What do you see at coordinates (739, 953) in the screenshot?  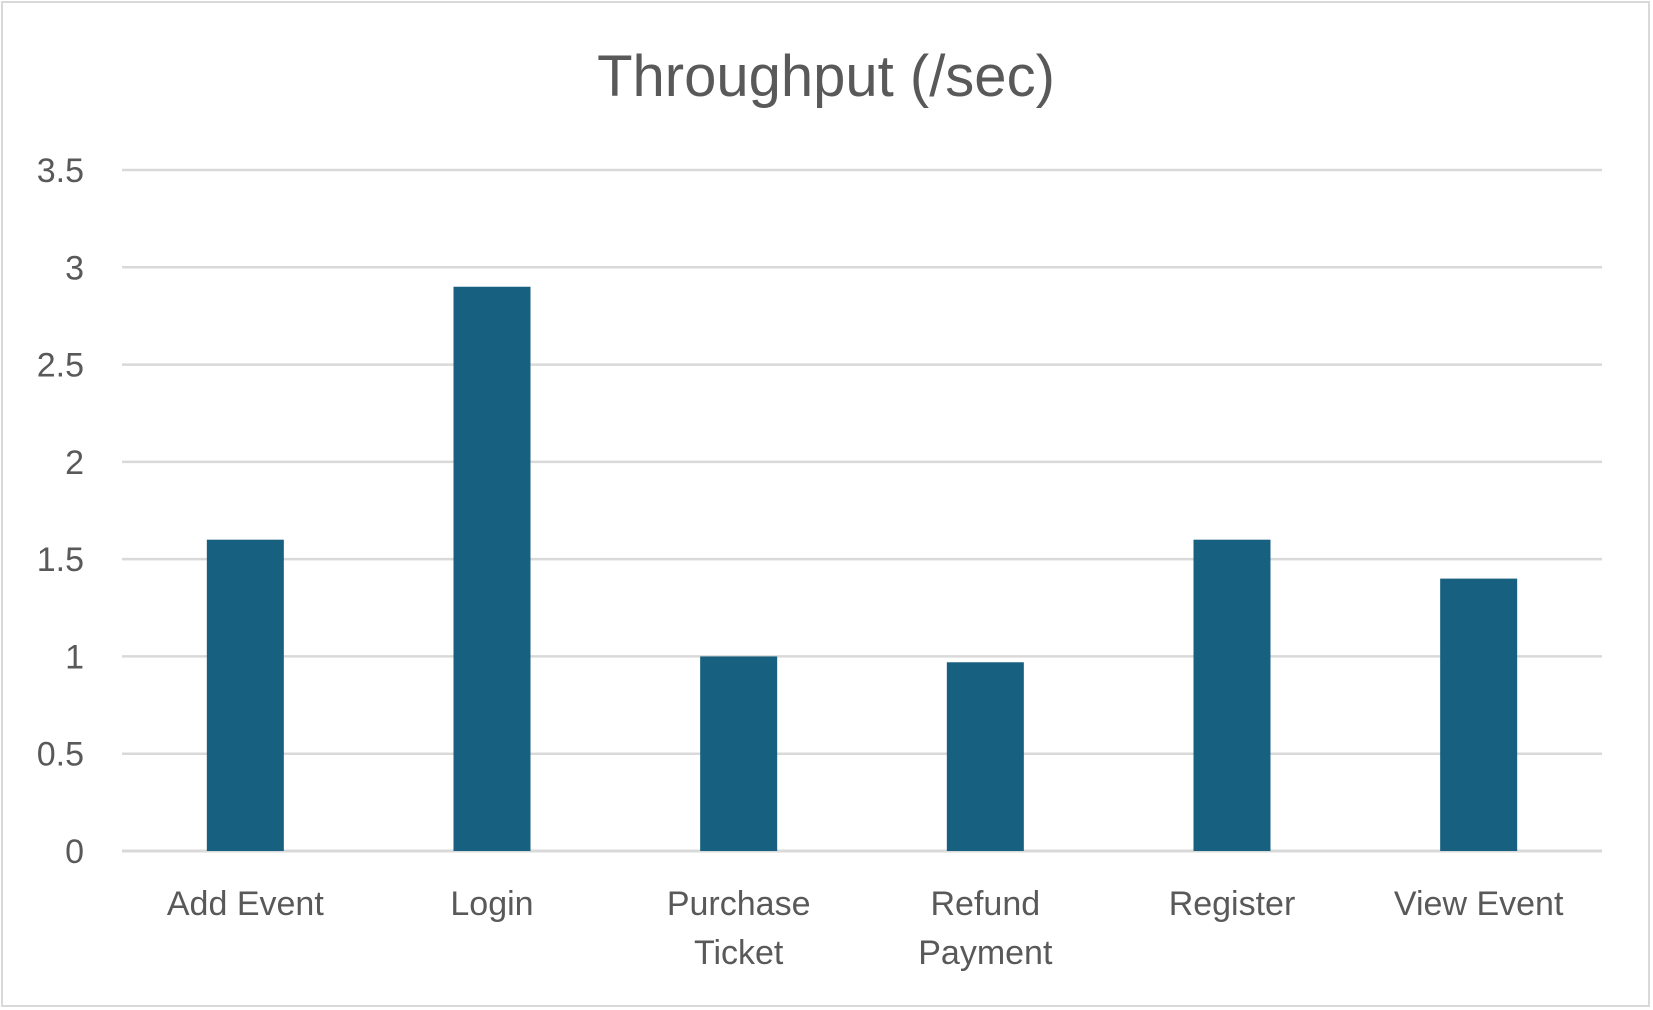 I see `x-category-label-line: Ticket` at bounding box center [739, 953].